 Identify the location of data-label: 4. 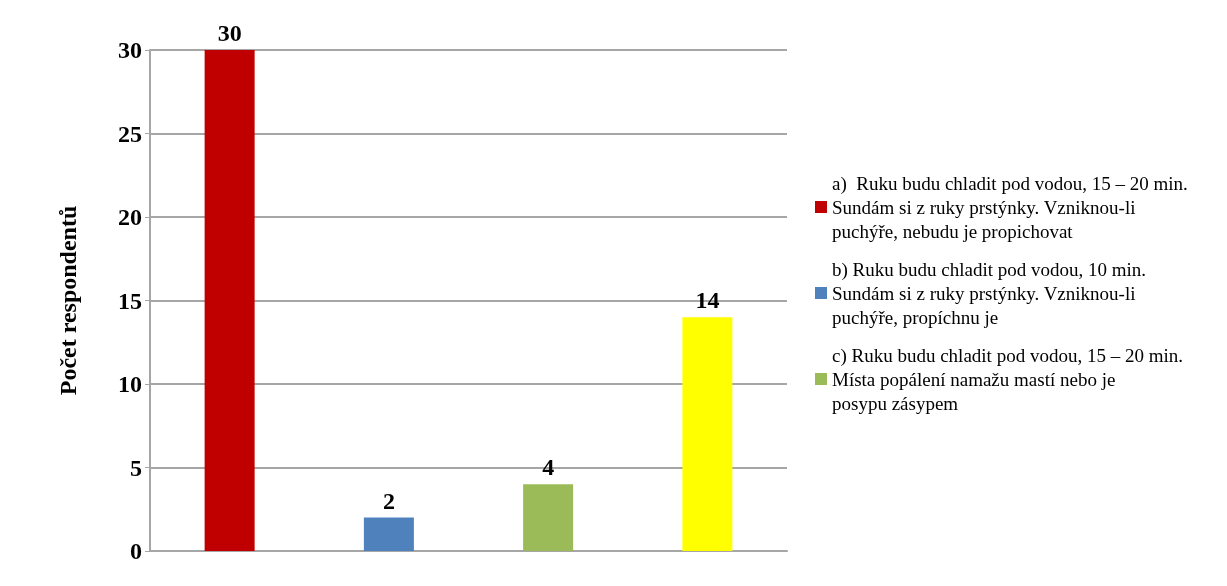
(548, 467).